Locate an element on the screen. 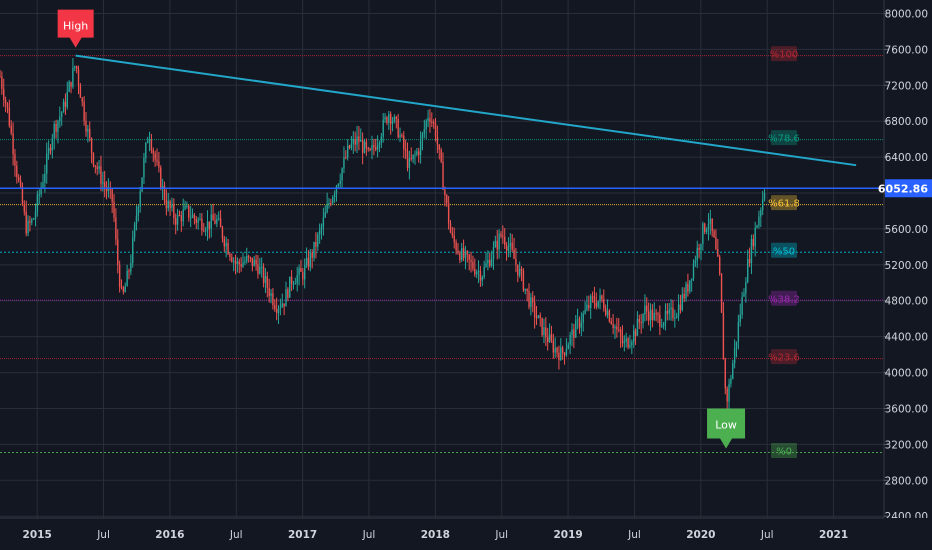 The width and height of the screenshot is (932, 550). fib-label: %61.8 is located at coordinates (784, 204).